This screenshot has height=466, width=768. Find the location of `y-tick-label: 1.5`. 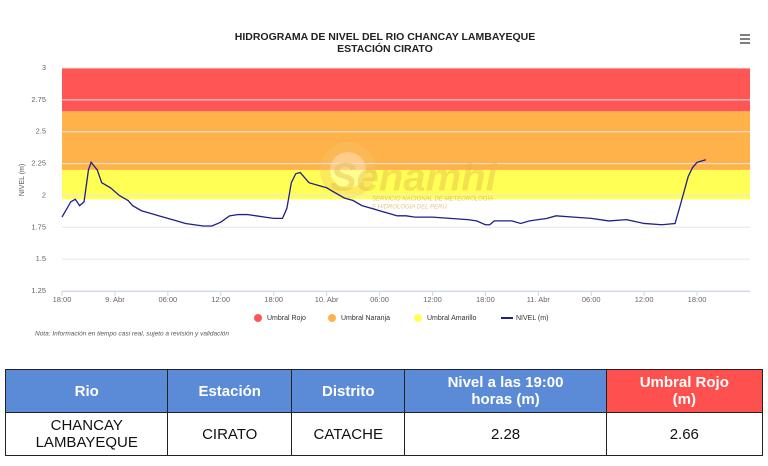

y-tick-label: 1.5 is located at coordinates (41, 258).